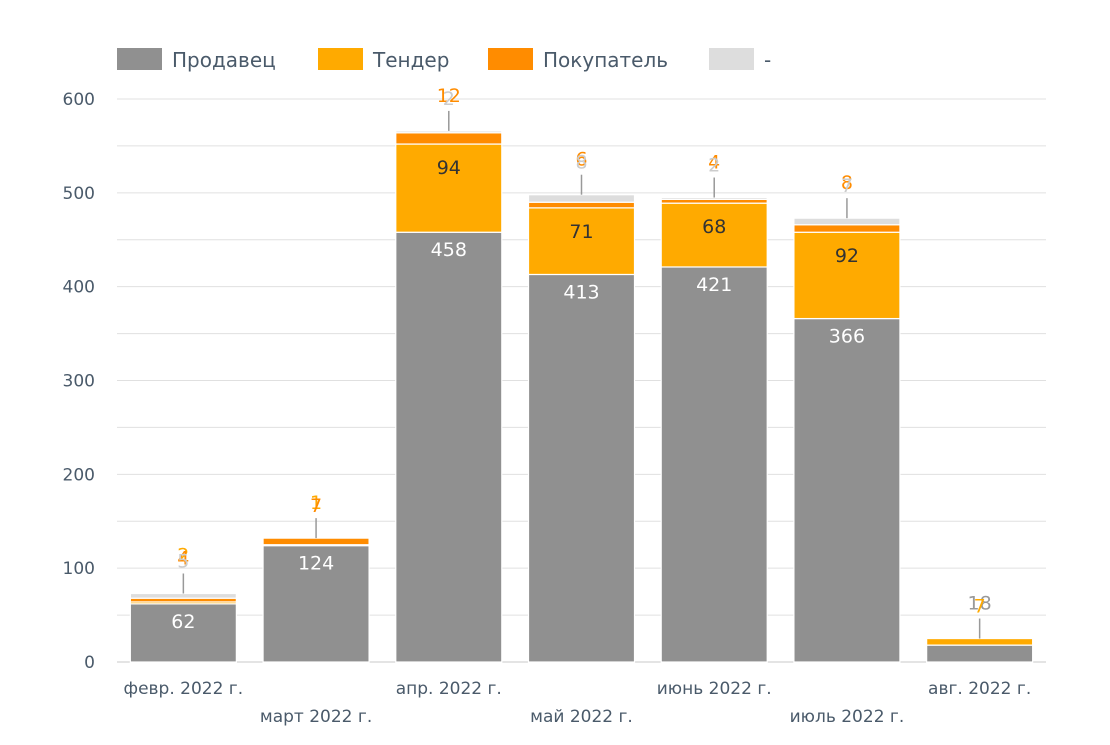 Image resolution: width=1110 pixels, height=745 pixels. What do you see at coordinates (581, 160) in the screenshot?
I see `bar-callout-label: 6` at bounding box center [581, 160].